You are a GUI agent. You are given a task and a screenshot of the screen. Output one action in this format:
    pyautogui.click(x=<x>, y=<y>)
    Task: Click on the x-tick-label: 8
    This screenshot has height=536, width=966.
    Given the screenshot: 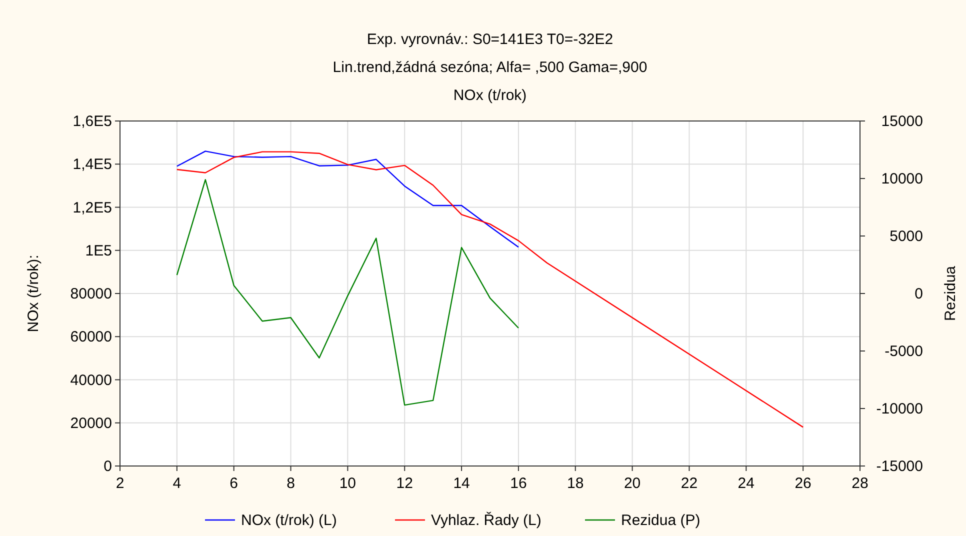 What is the action you would take?
    pyautogui.click(x=290, y=483)
    